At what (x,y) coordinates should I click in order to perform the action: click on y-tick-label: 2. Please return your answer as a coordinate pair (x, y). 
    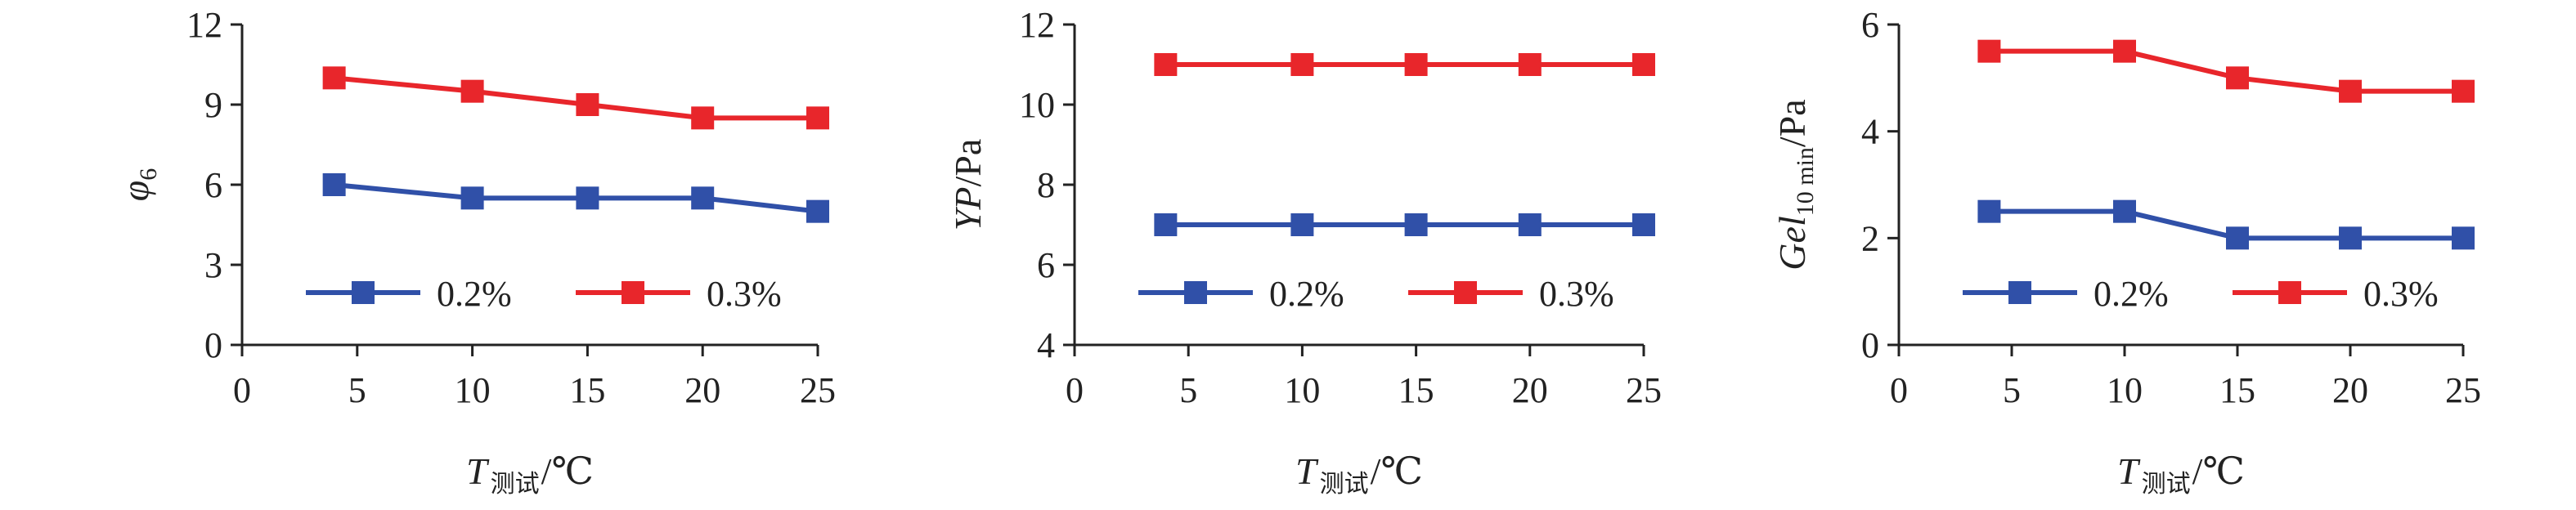
    Looking at the image, I should click on (1870, 238).